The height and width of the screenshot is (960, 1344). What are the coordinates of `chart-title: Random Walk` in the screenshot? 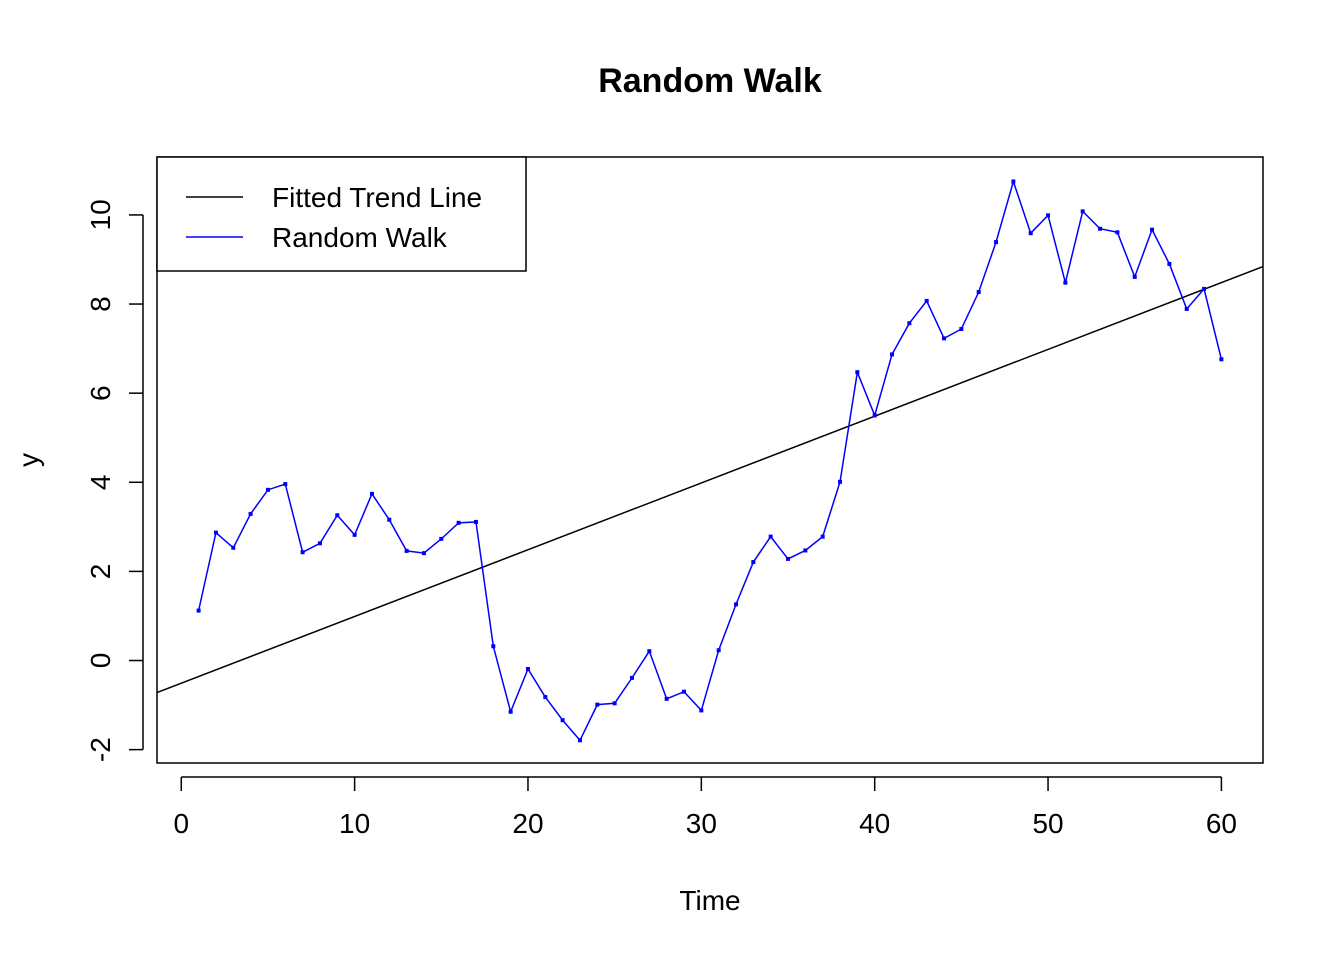 It's located at (710, 81).